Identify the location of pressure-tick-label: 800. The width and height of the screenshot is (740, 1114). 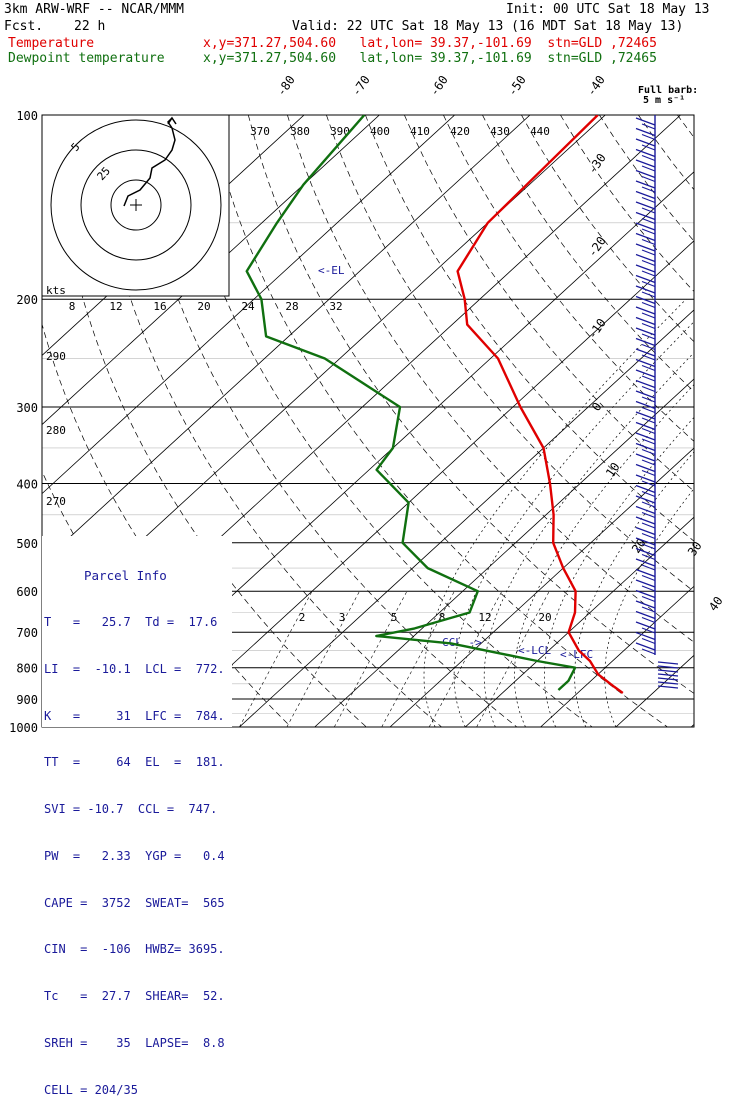
(27, 669).